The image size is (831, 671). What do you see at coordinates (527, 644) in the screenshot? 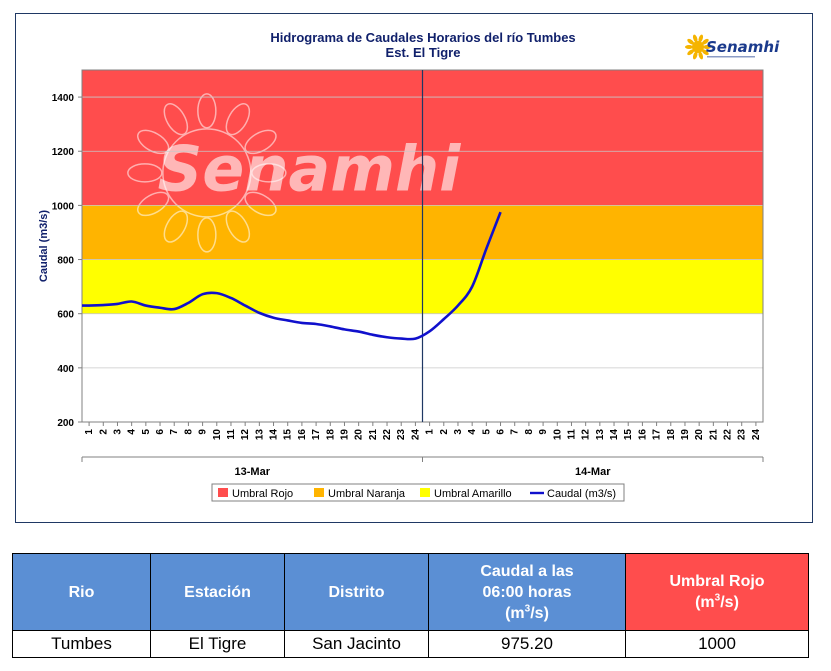
I see `cell-caudal: 975.20` at bounding box center [527, 644].